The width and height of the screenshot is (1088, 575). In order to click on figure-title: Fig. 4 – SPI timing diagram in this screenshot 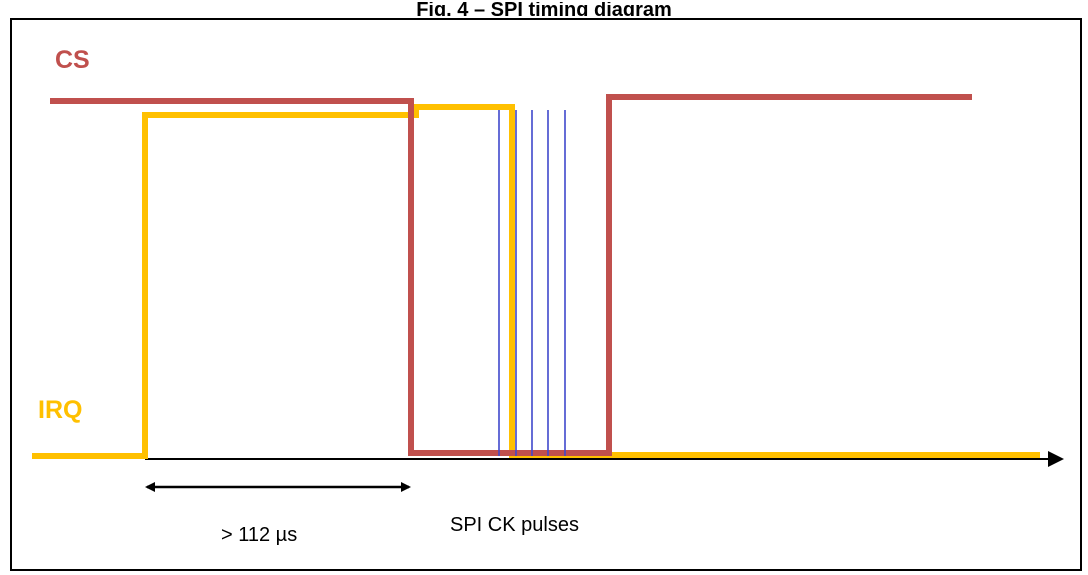, I will do `click(544, 9)`.